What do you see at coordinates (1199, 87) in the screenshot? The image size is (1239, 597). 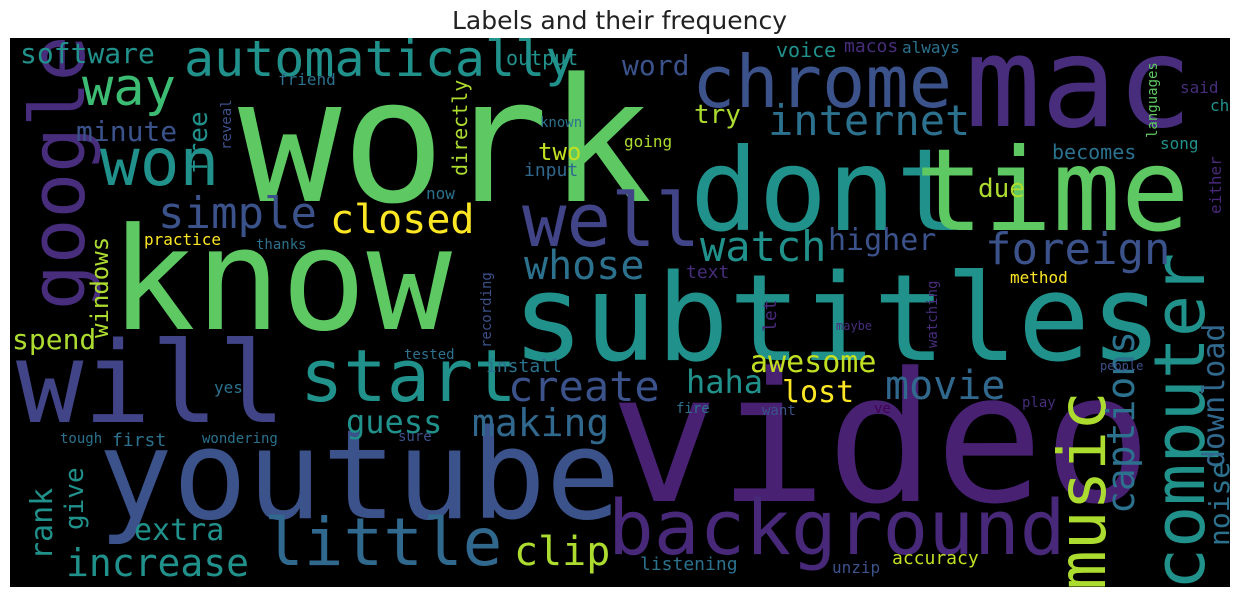 I see `word-said: said` at bounding box center [1199, 87].